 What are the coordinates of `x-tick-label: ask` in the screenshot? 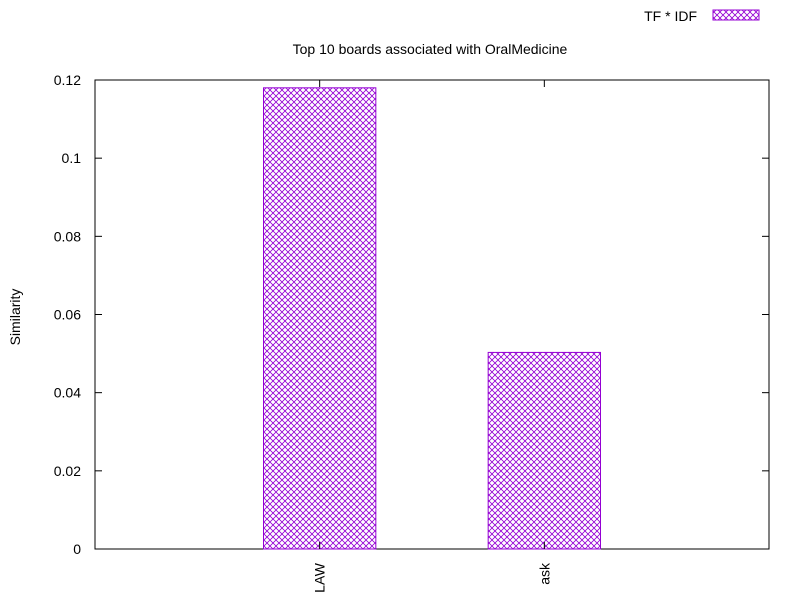 It's located at (544, 573).